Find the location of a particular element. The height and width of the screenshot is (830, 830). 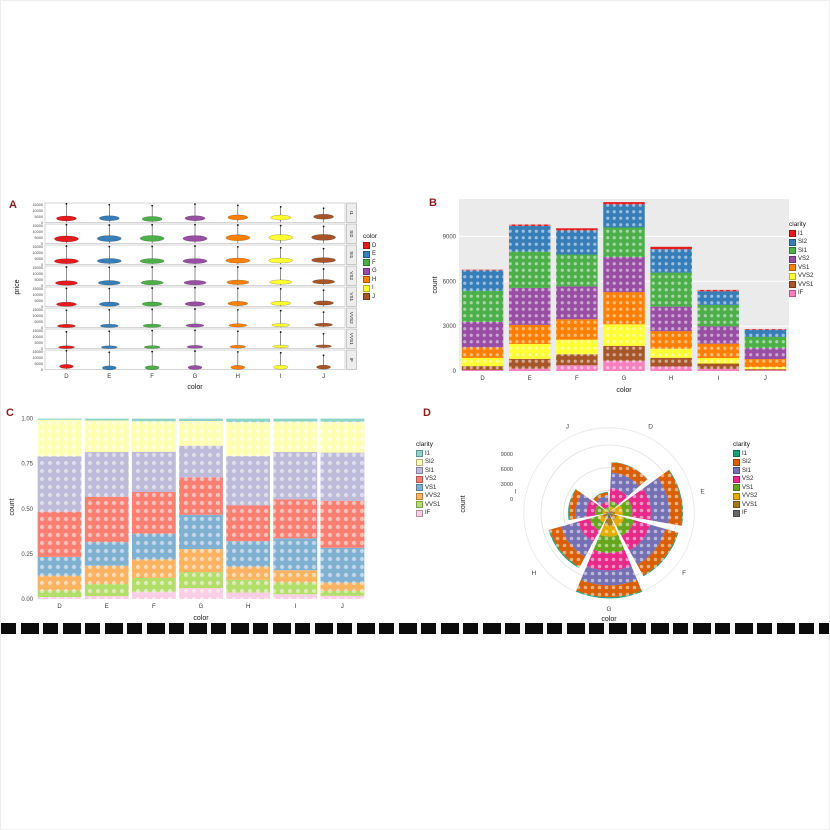

violin-VS2-H is located at coordinates (238, 282).